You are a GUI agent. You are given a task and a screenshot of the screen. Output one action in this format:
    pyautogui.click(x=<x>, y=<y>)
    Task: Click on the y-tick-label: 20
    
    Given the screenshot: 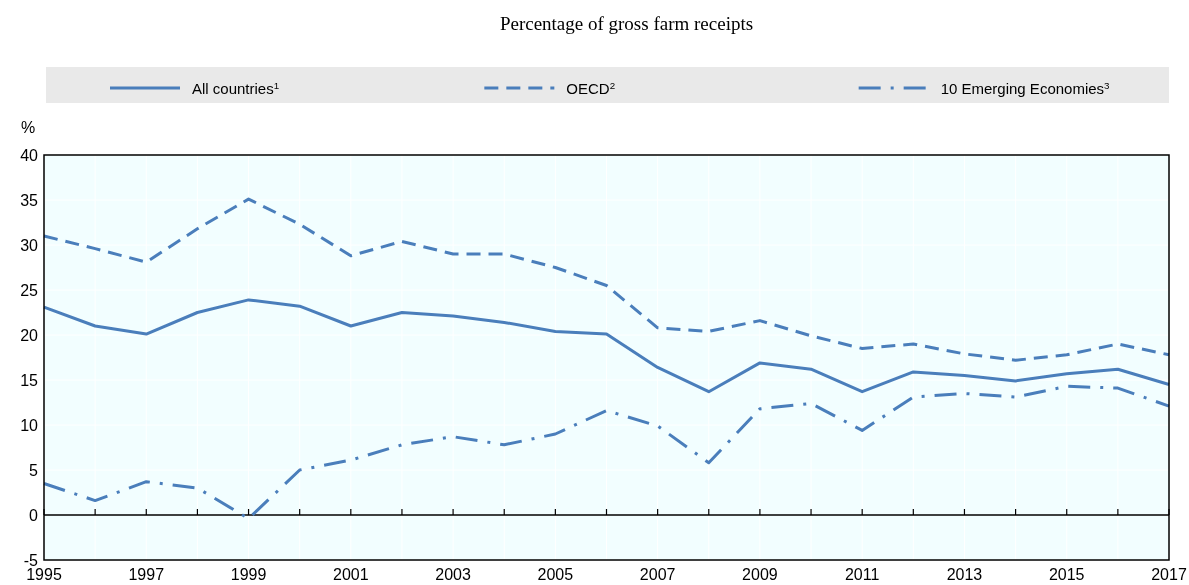 What is the action you would take?
    pyautogui.click(x=29, y=335)
    